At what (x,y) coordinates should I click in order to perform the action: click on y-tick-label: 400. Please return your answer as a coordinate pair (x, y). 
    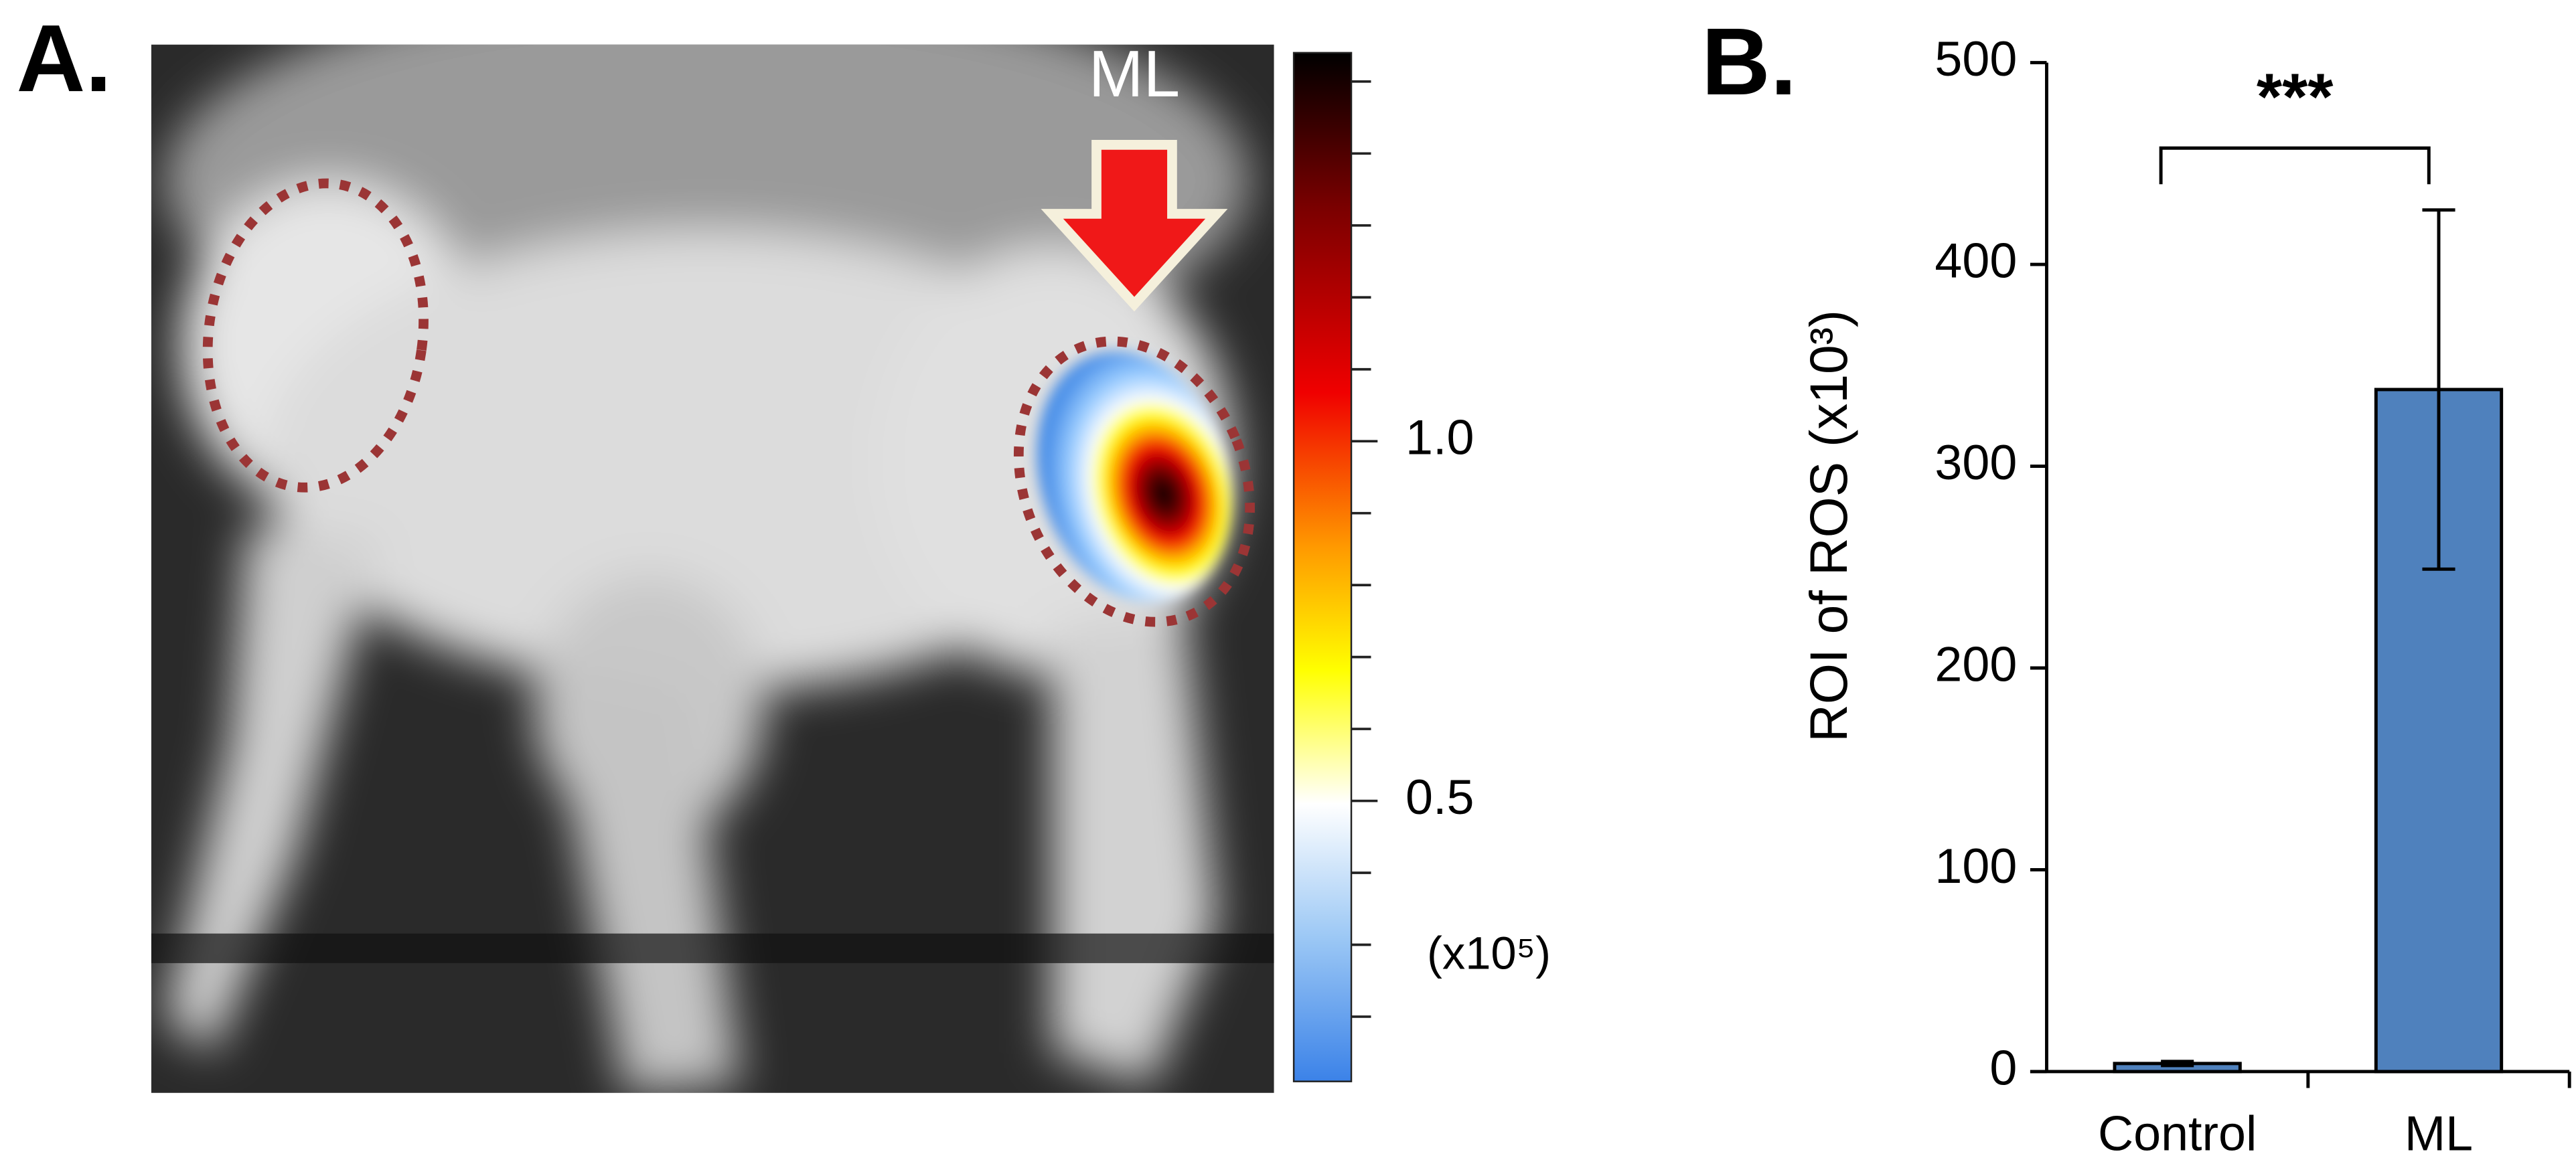
    Looking at the image, I should click on (1976, 260).